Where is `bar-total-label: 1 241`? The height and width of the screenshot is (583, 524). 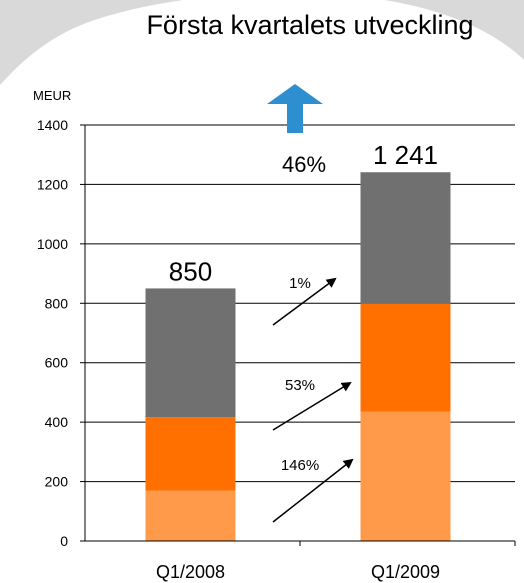
bar-total-label: 1 241 is located at coordinates (405, 155).